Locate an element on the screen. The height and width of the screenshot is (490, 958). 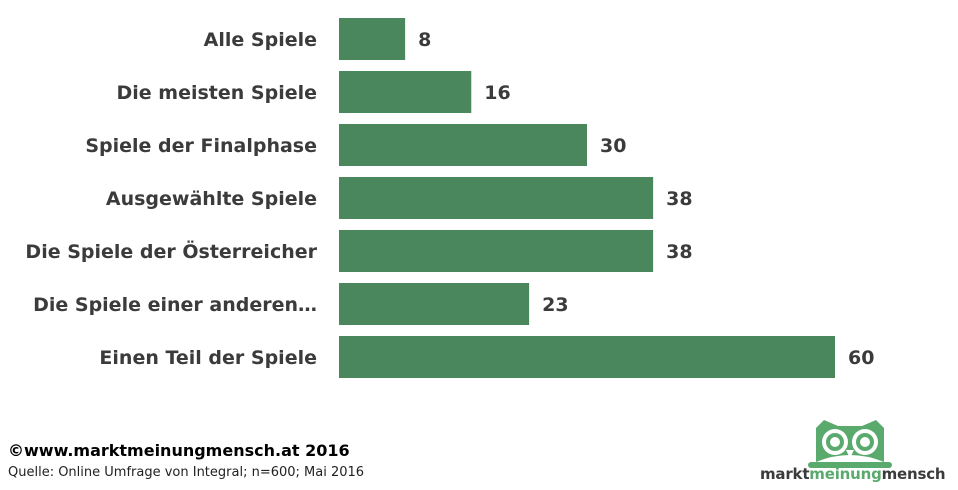
copyright-text: ©www.marktmeinungmensch.at 2016 is located at coordinates (179, 450).